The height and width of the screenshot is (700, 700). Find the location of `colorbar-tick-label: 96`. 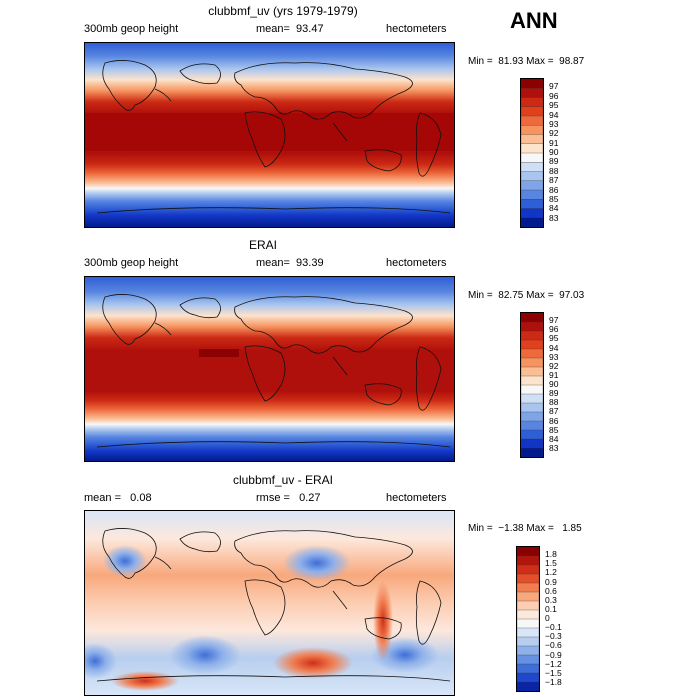

colorbar-tick-label: 96 is located at coordinates (554, 329).